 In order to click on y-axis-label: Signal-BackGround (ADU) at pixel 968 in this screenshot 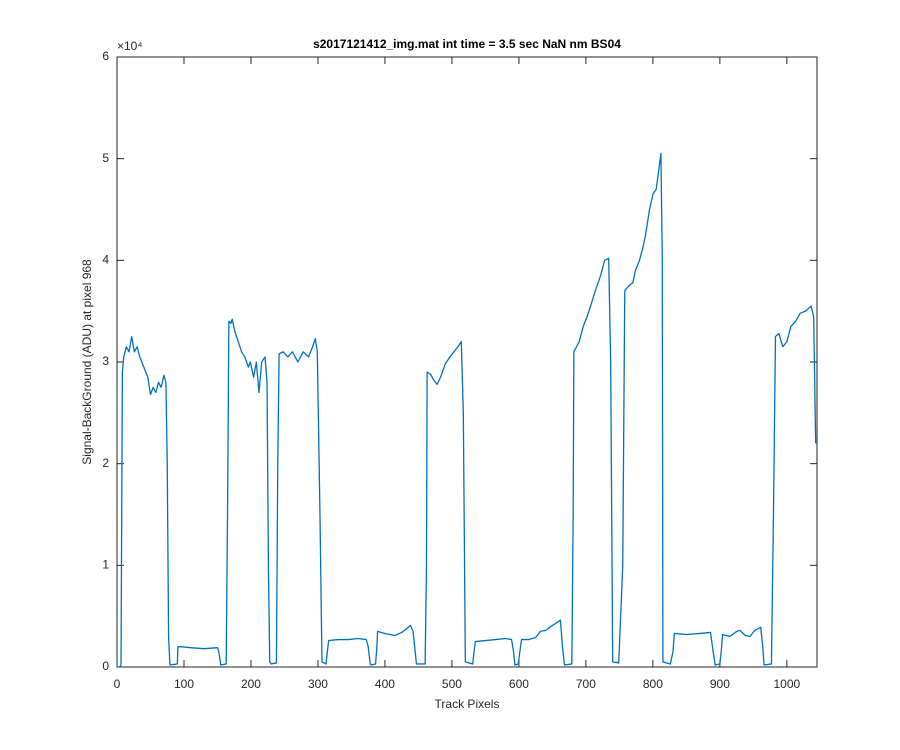, I will do `click(87, 362)`.